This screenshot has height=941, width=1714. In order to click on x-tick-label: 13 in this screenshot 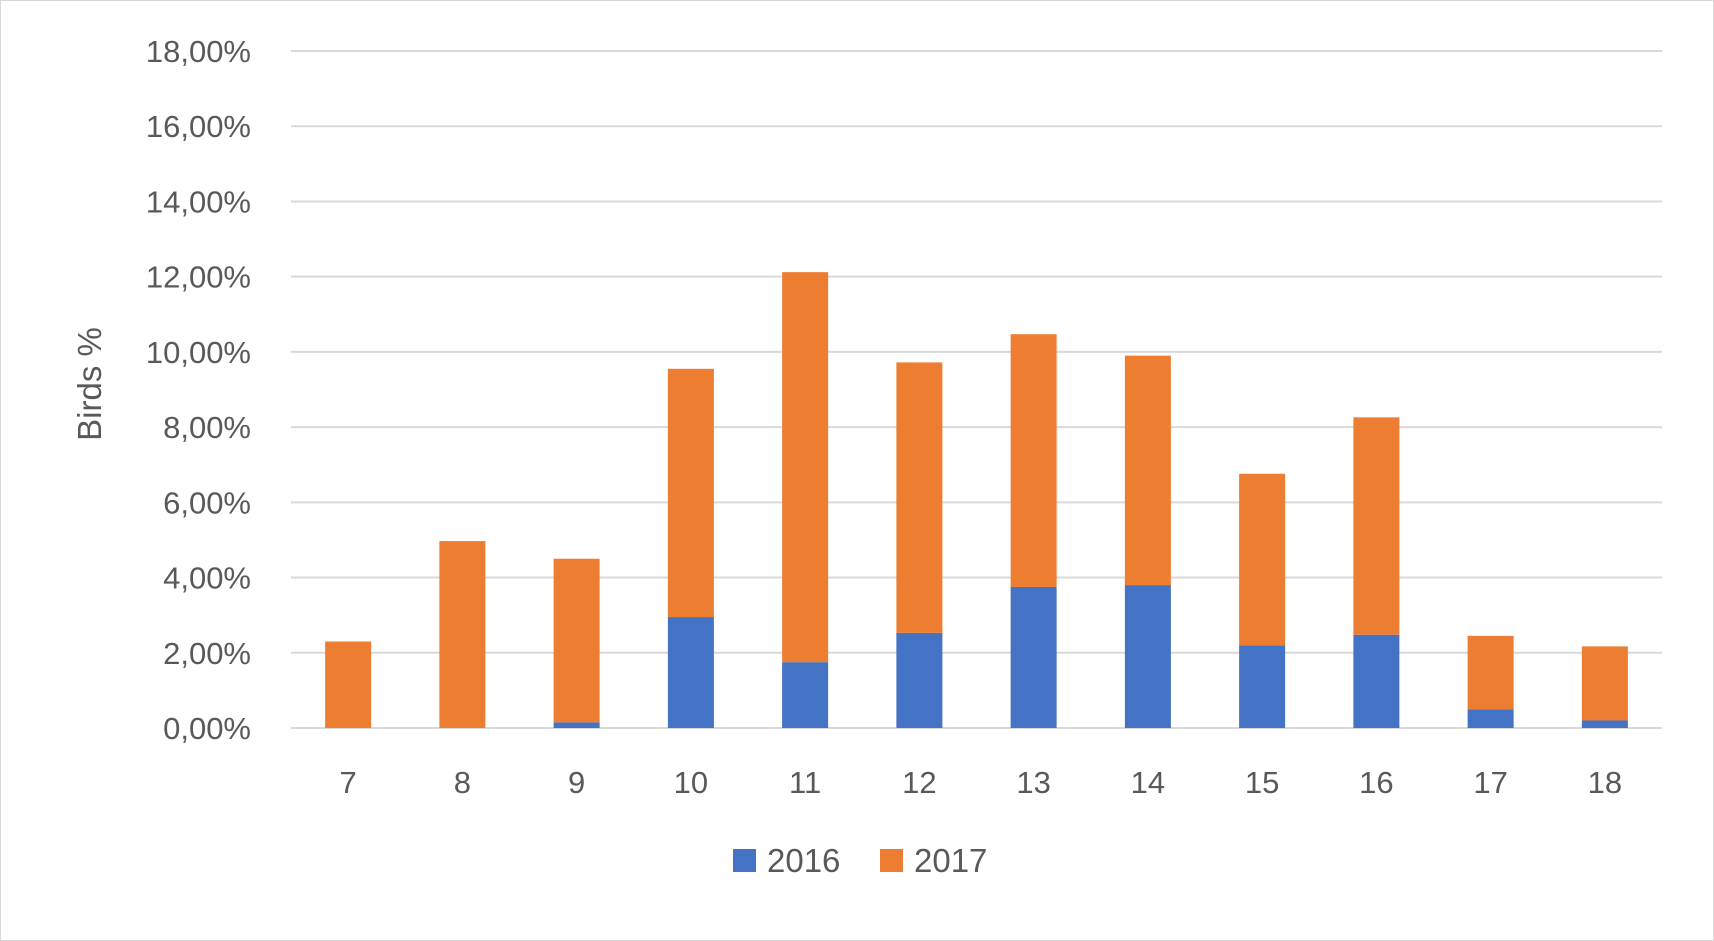, I will do `click(1033, 782)`.